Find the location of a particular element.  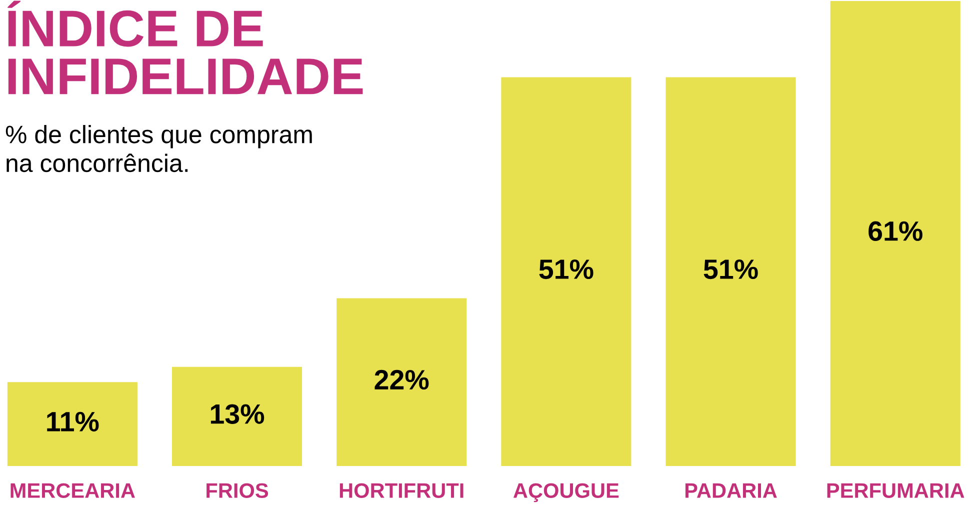

x-tick-label: MERCEARIA is located at coordinates (72, 490).